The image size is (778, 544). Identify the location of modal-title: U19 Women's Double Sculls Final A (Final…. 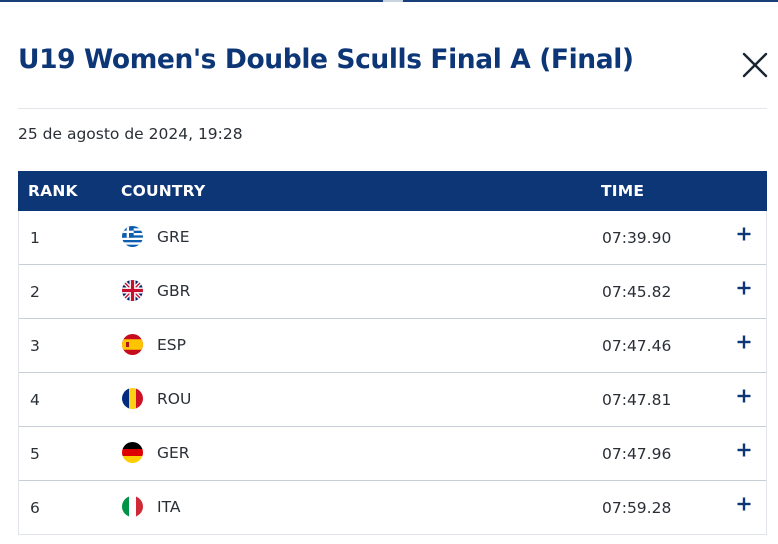
(326, 59).